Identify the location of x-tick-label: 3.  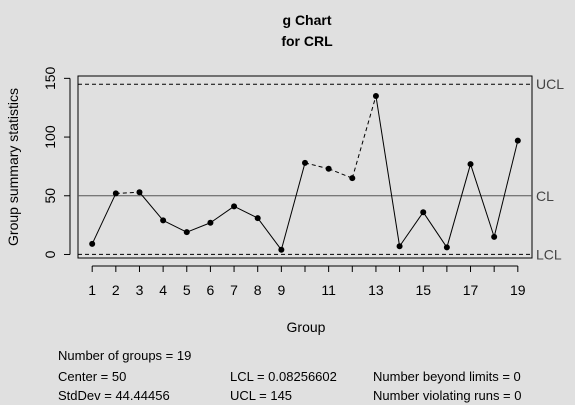
(140, 290).